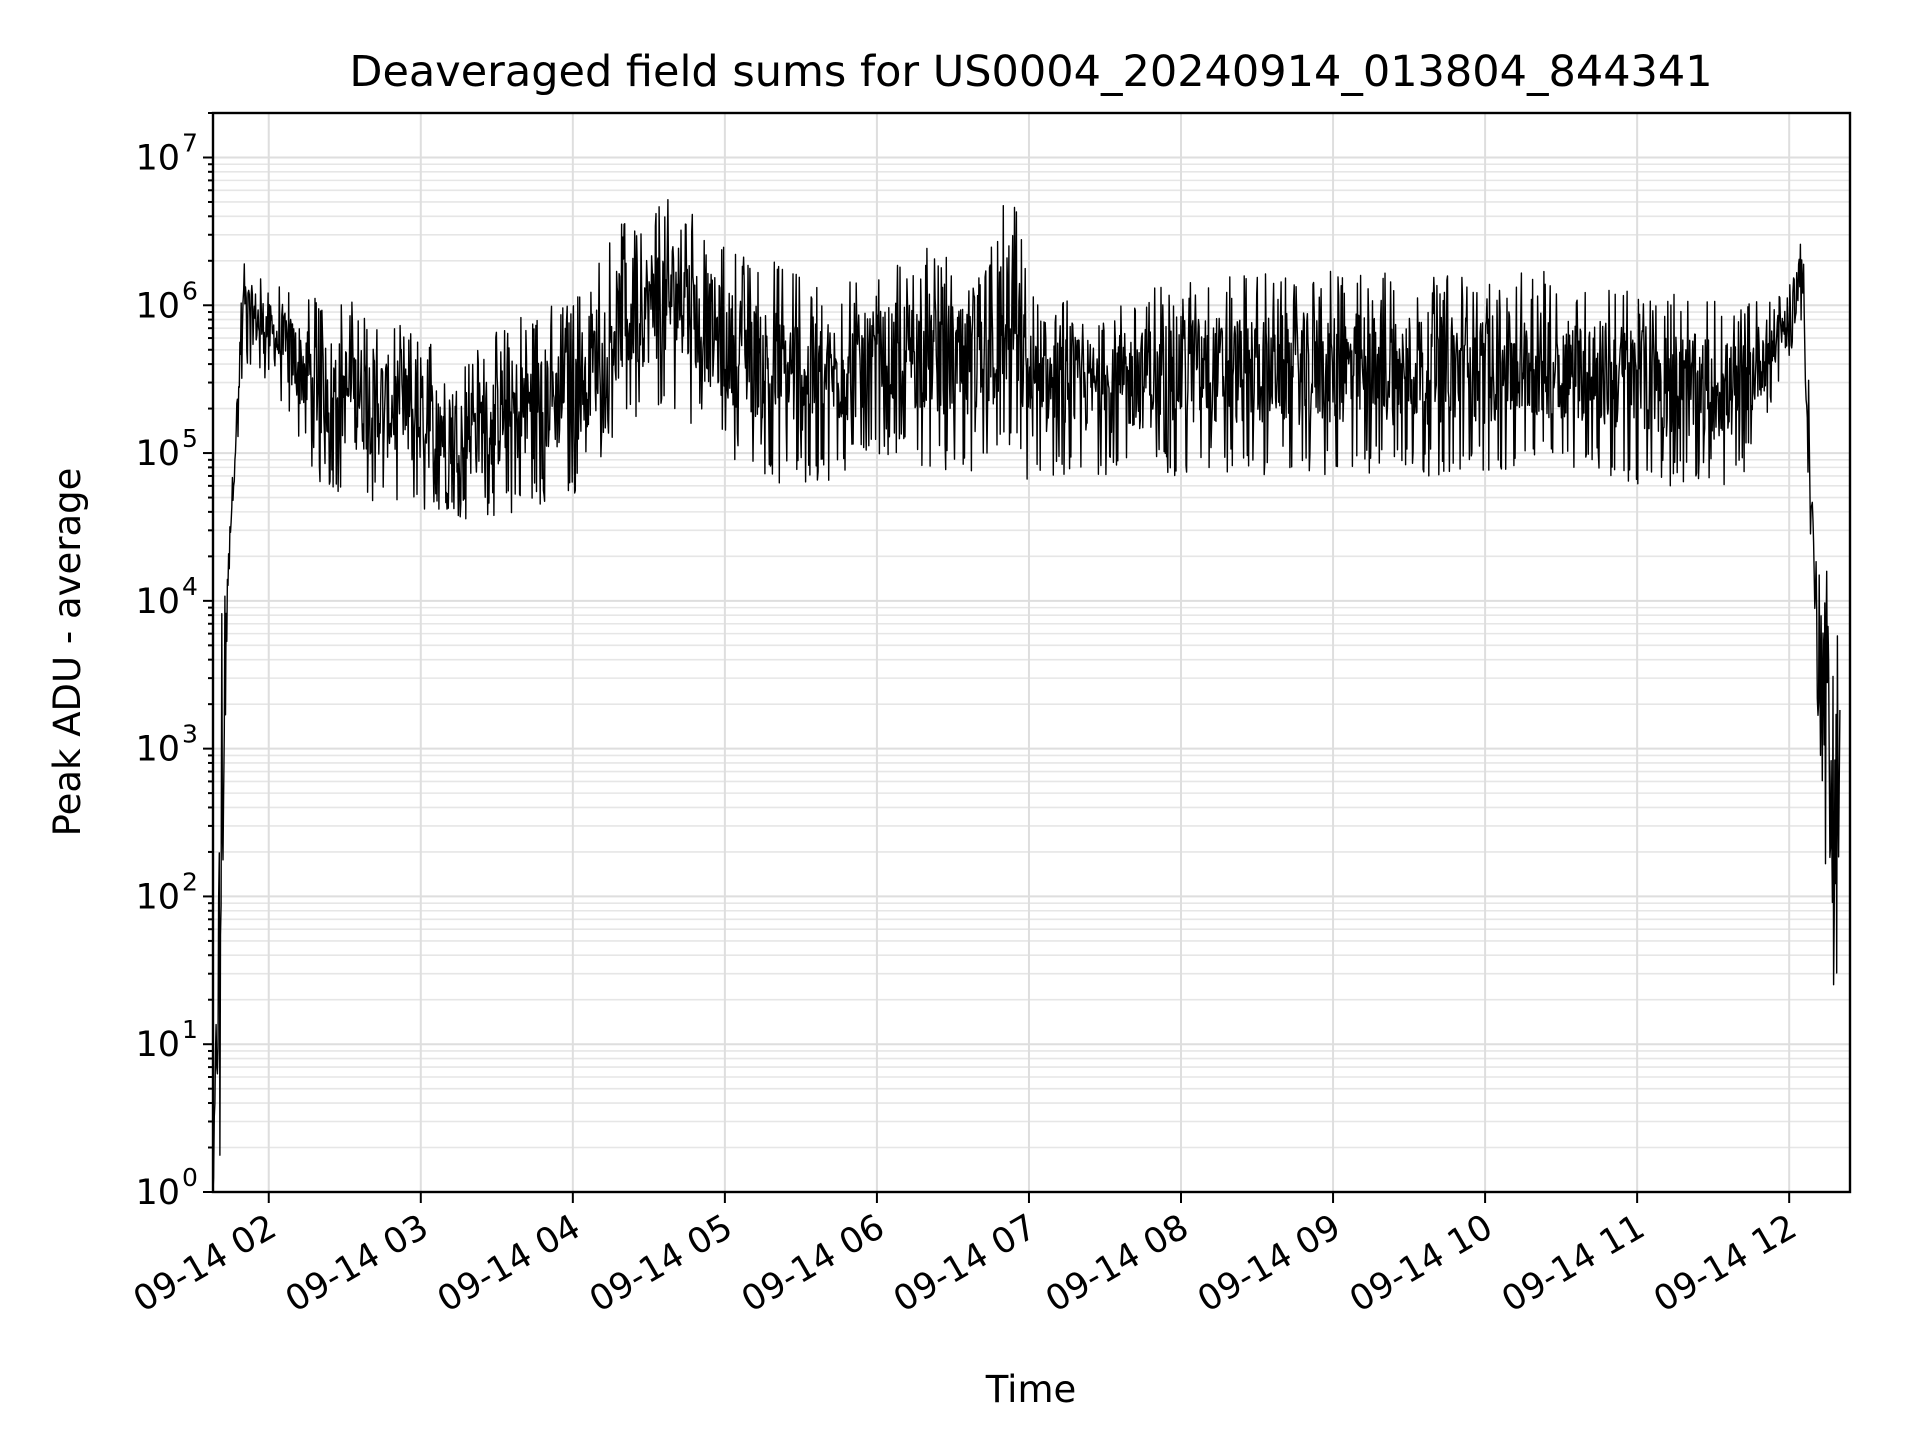  What do you see at coordinates (190, 734) in the screenshot?
I see `y-tick-exponent: 3` at bounding box center [190, 734].